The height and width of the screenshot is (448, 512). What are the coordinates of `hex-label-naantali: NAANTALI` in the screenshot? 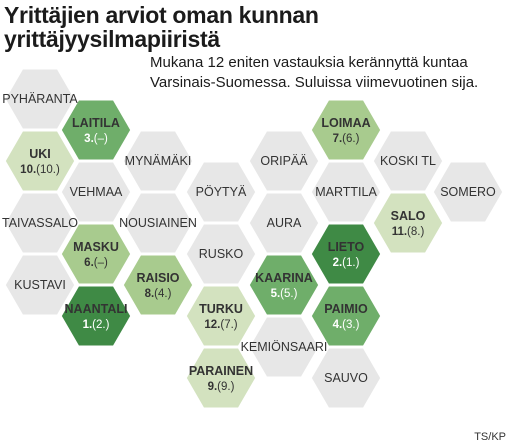 It's located at (96, 309).